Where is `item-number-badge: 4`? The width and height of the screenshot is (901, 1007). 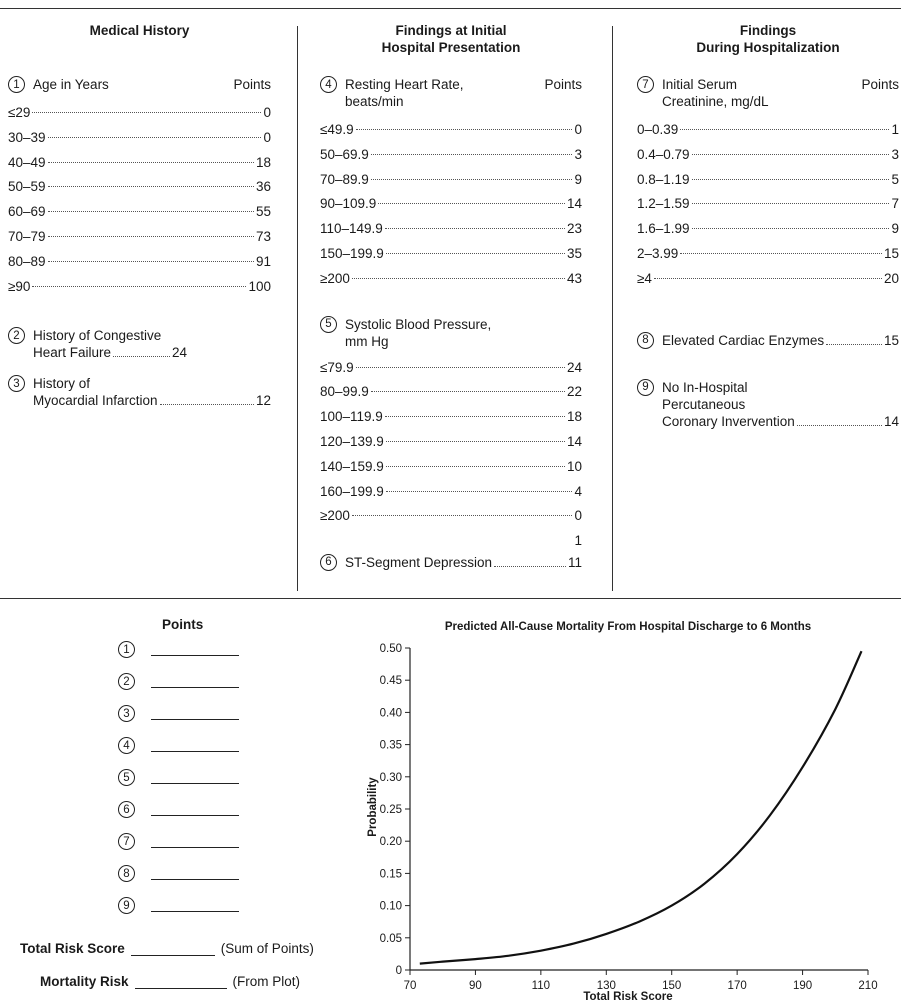
item-number-badge: 4 is located at coordinates (126, 745).